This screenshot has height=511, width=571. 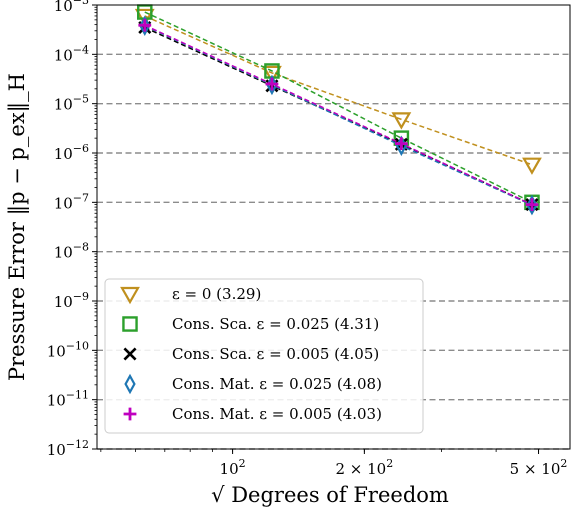 I want to click on y-tick-label: 10⁻⁷, so click(x=71, y=201).